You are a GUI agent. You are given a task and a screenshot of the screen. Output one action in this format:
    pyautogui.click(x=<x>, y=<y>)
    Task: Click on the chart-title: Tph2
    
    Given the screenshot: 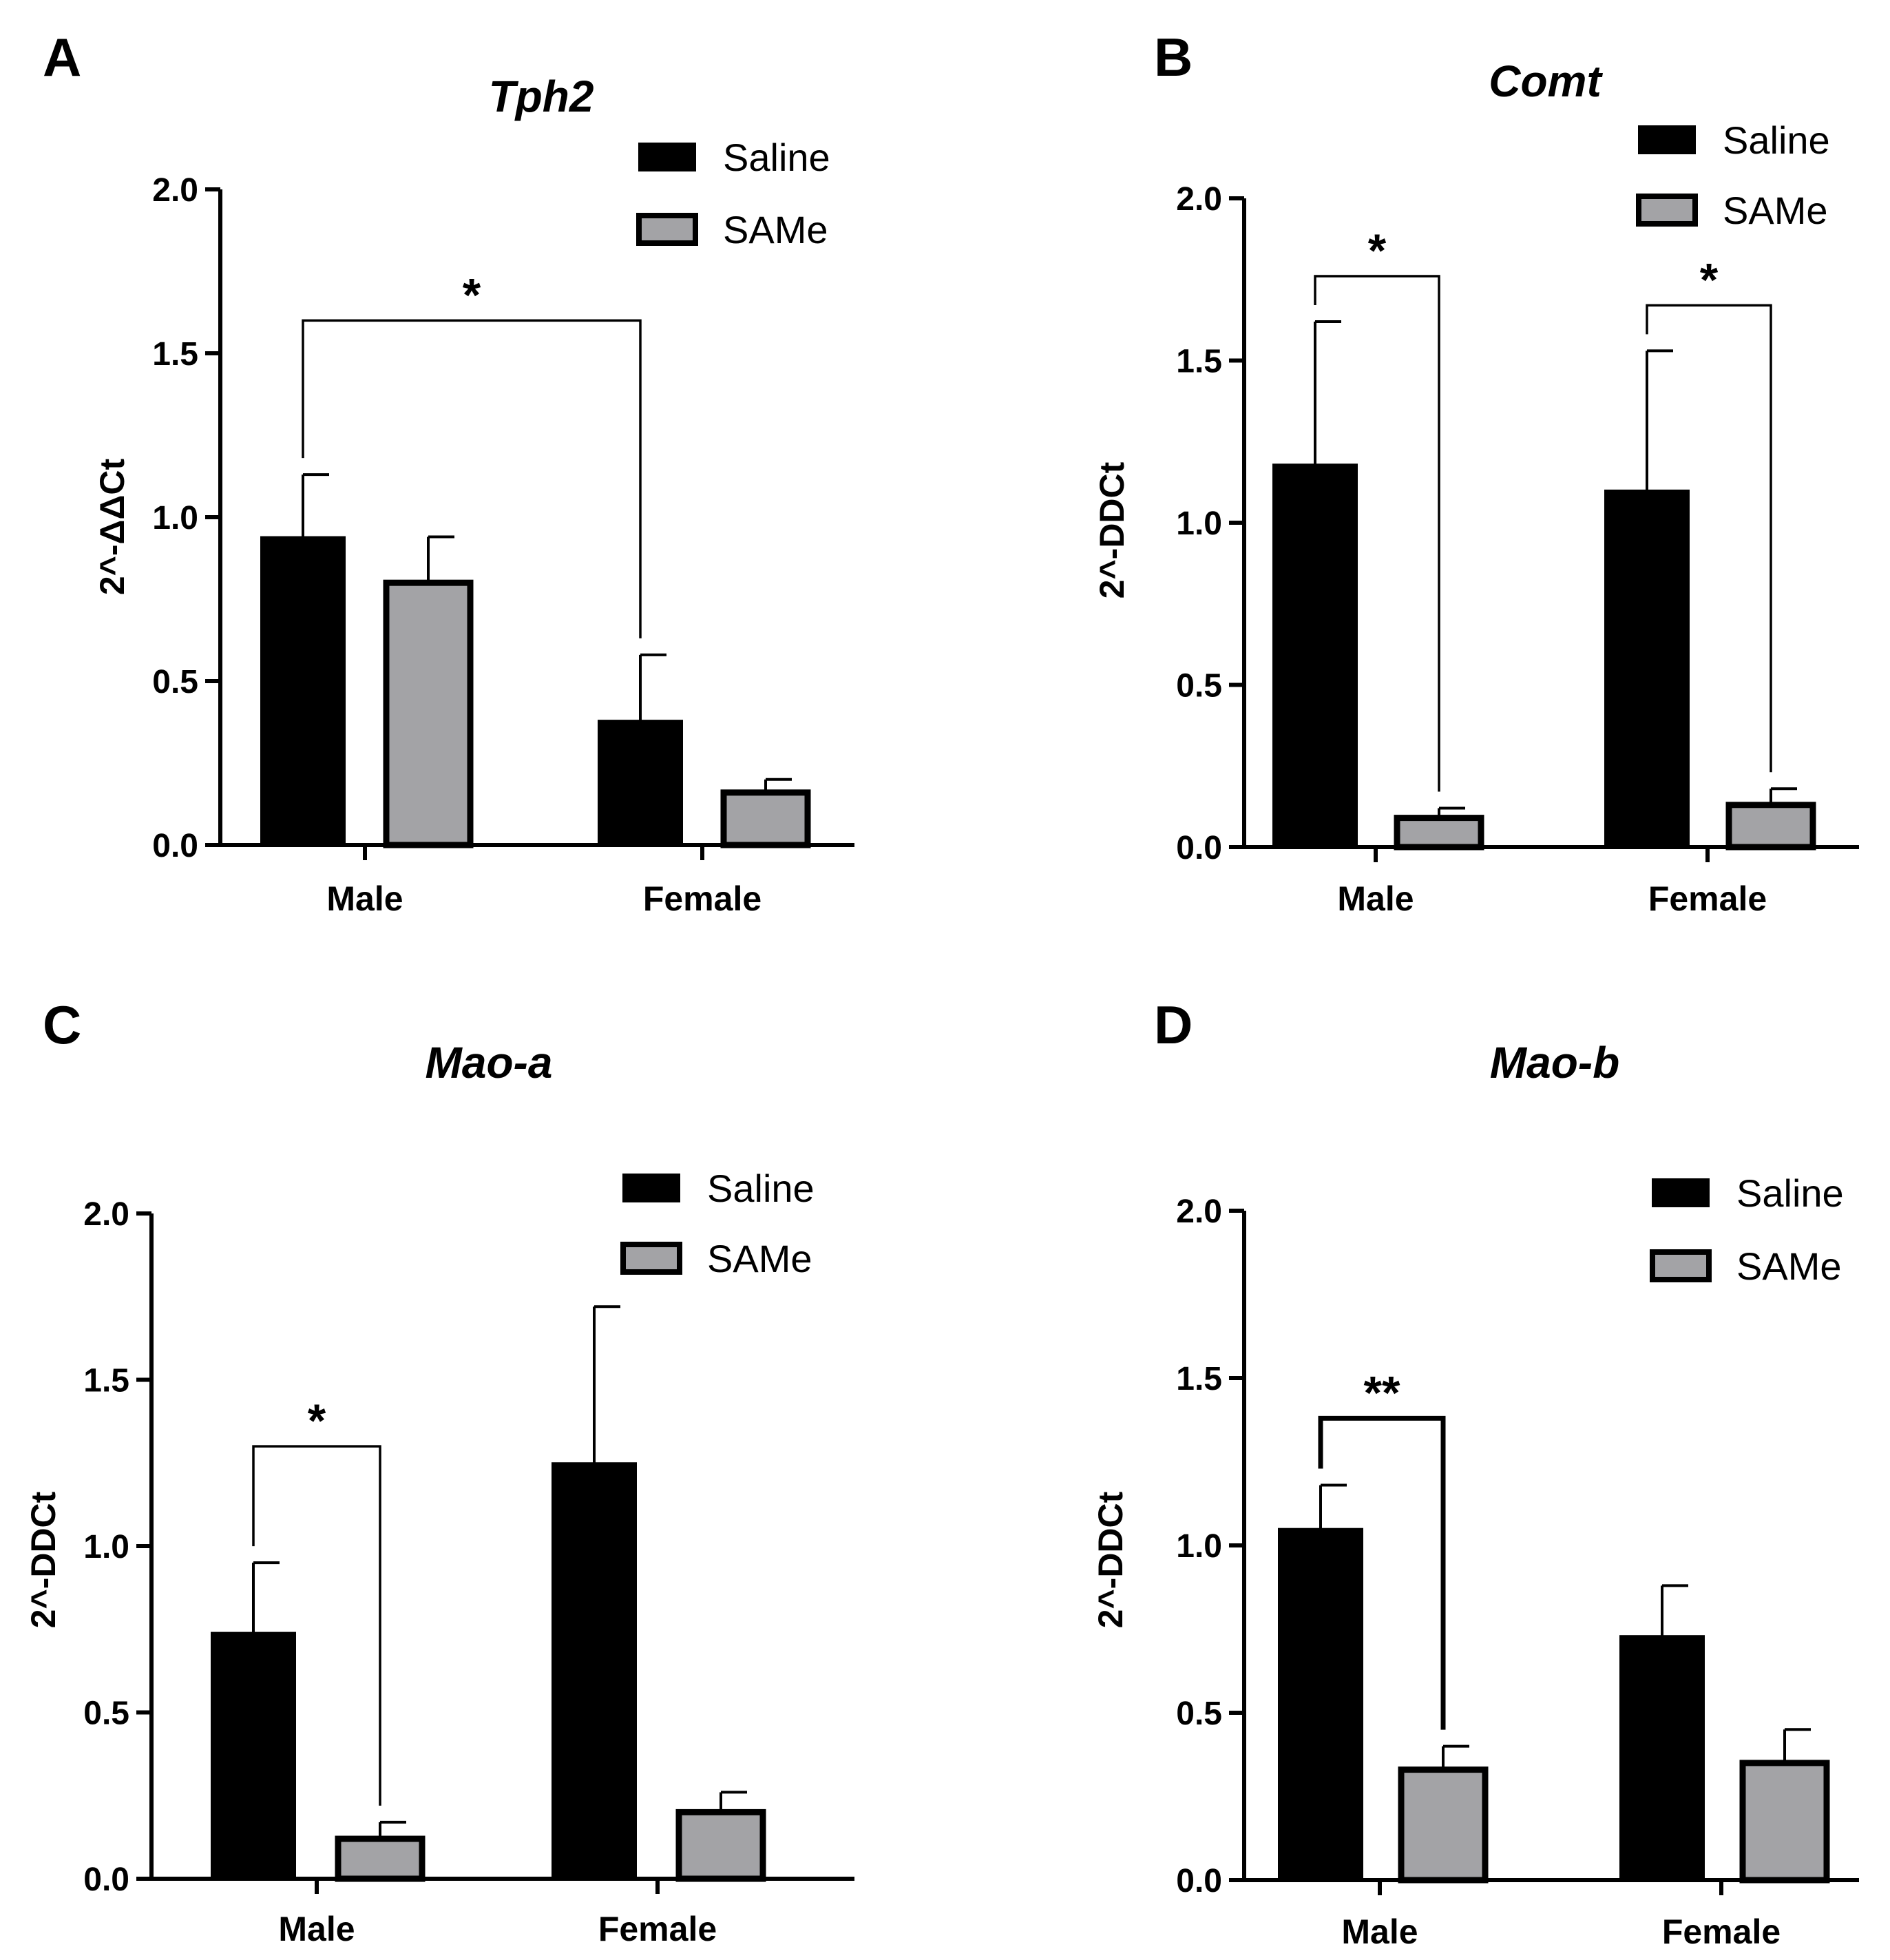 What is the action you would take?
    pyautogui.click(x=541, y=96)
    